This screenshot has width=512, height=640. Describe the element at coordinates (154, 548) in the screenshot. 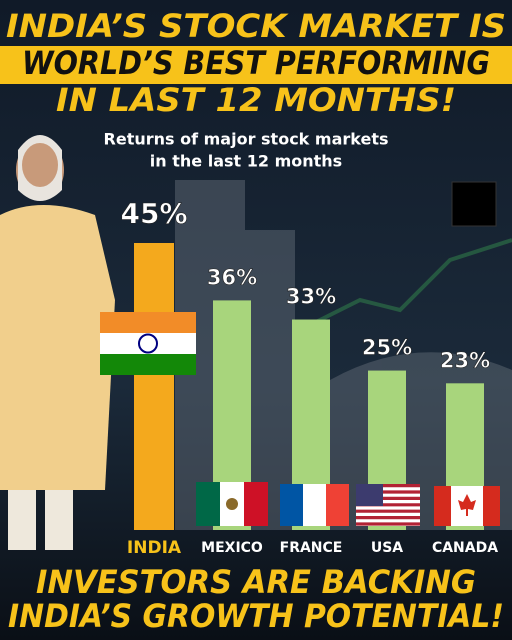

I see `category-label: INDIA` at that location.